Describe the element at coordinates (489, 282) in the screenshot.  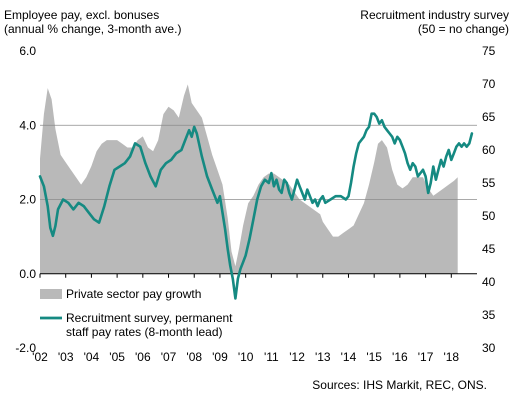
I see `right-y-tick-label: 40` at that location.